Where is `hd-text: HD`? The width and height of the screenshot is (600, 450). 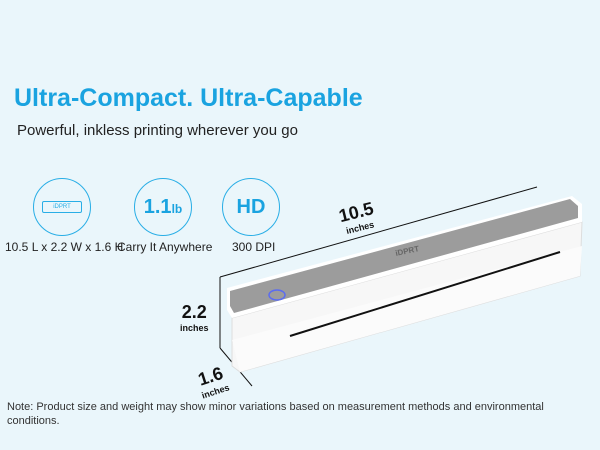 hd-text: HD is located at coordinates (251, 206).